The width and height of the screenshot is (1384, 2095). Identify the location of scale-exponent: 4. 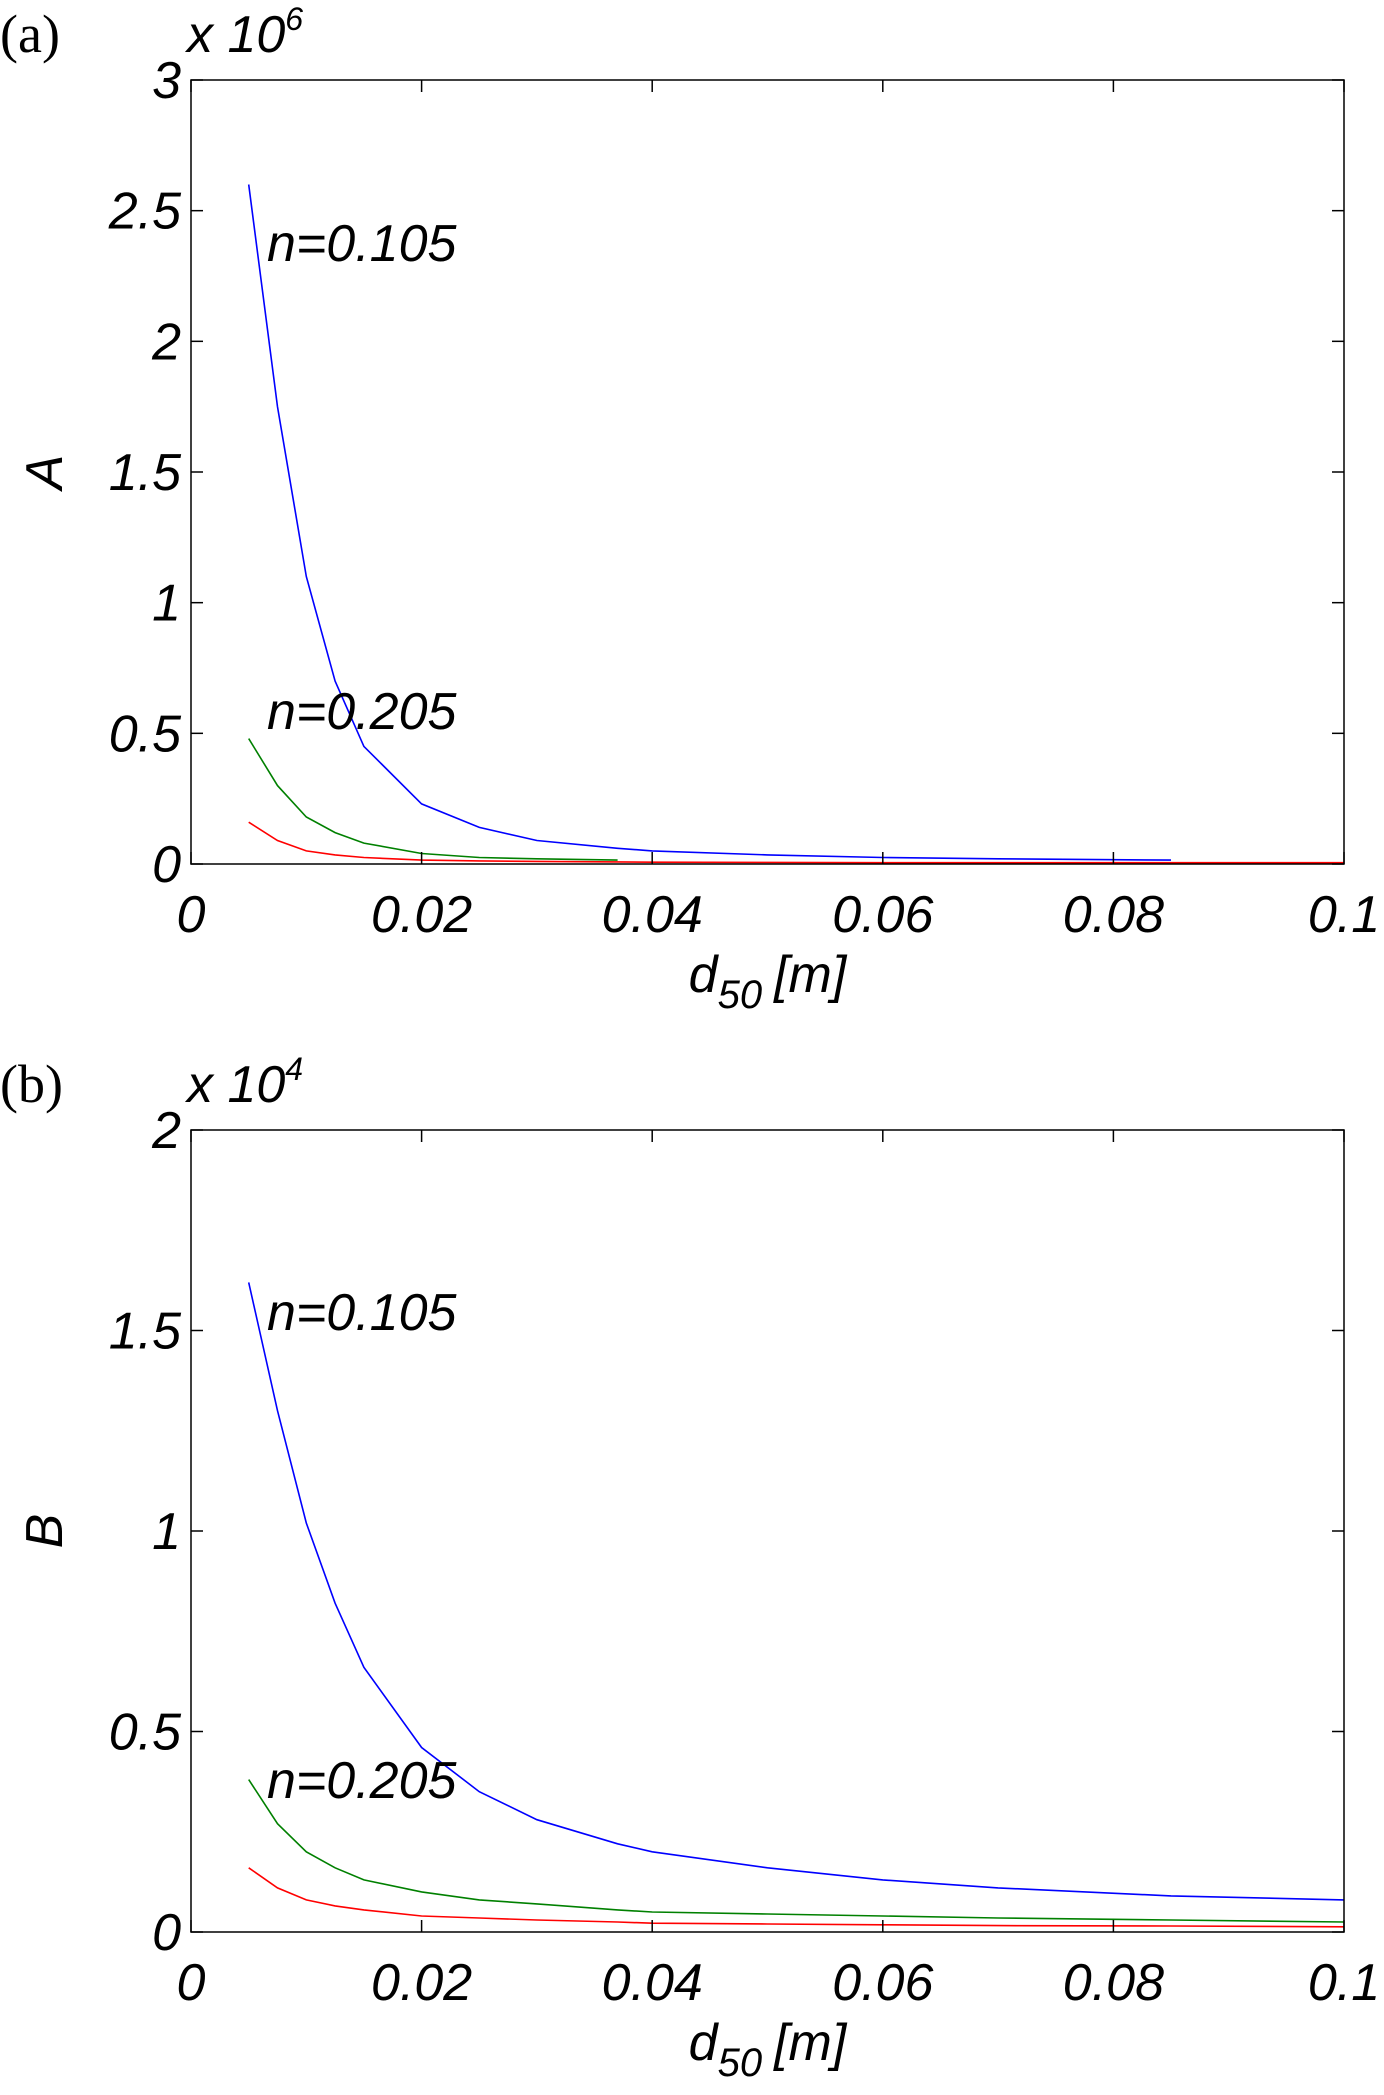
(294, 1069).